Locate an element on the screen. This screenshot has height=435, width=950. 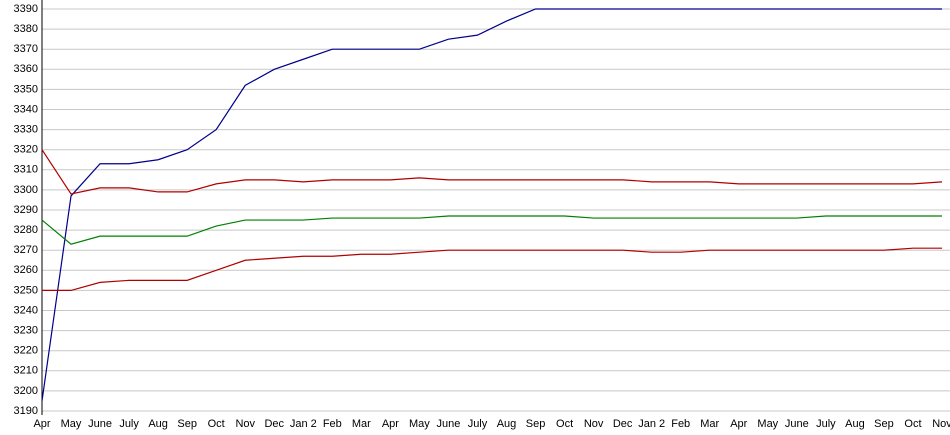
y-tick-label: 3250 is located at coordinates (26, 290).